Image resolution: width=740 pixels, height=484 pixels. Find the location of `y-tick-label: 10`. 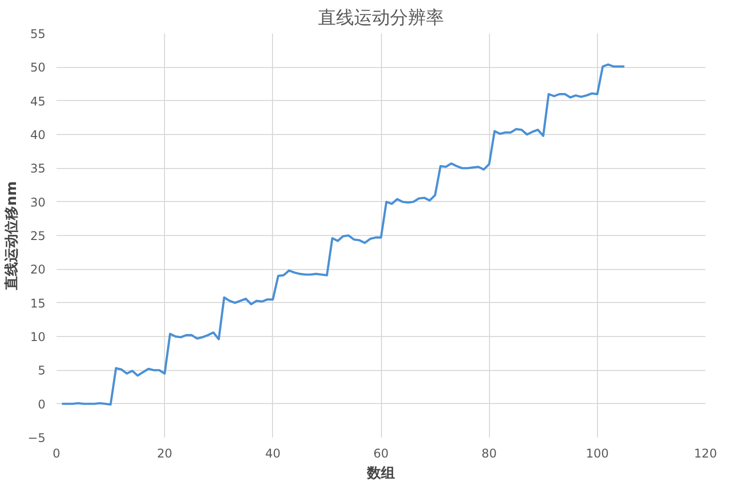

y-tick-label: 10 is located at coordinates (38, 337).